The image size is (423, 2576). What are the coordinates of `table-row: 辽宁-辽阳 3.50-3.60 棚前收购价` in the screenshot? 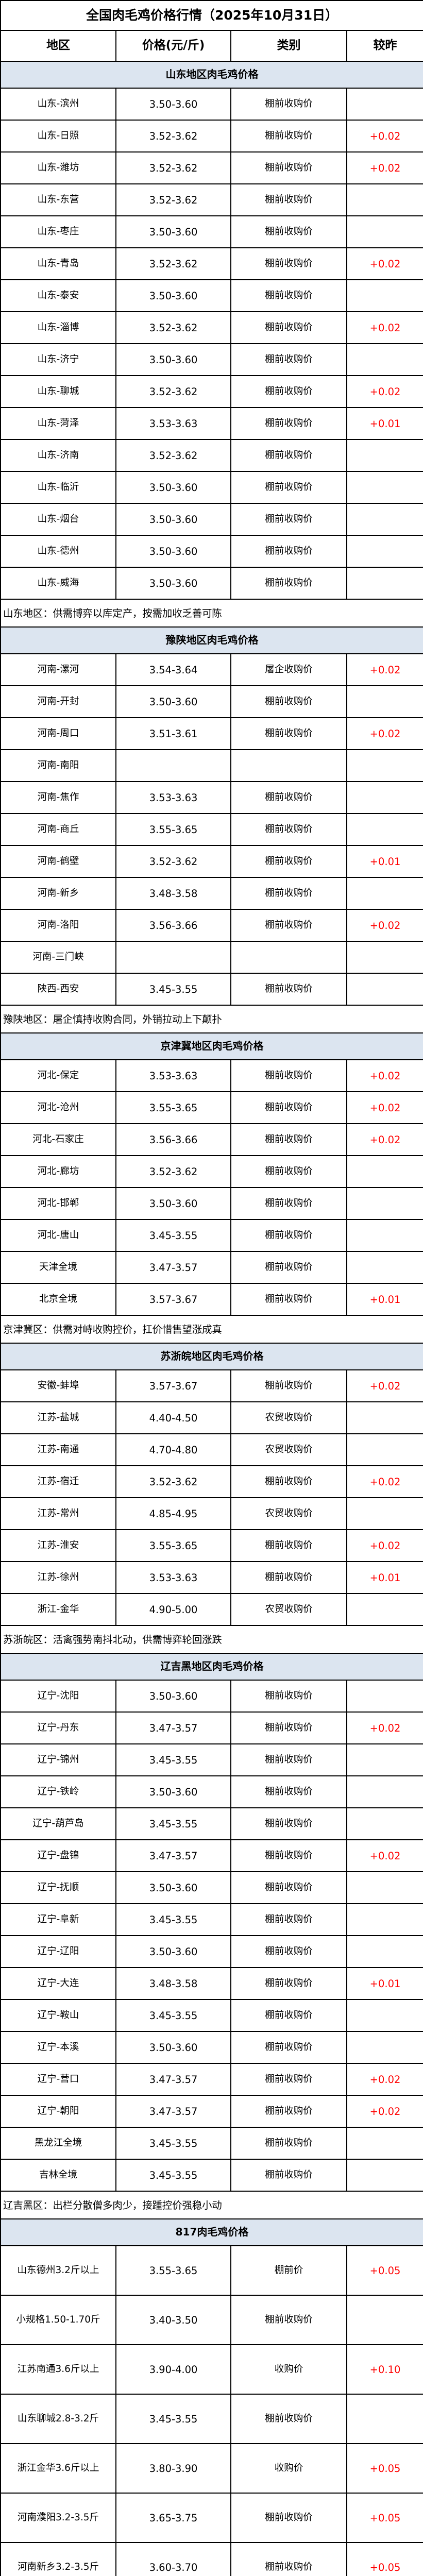 It's located at (212, 1951).